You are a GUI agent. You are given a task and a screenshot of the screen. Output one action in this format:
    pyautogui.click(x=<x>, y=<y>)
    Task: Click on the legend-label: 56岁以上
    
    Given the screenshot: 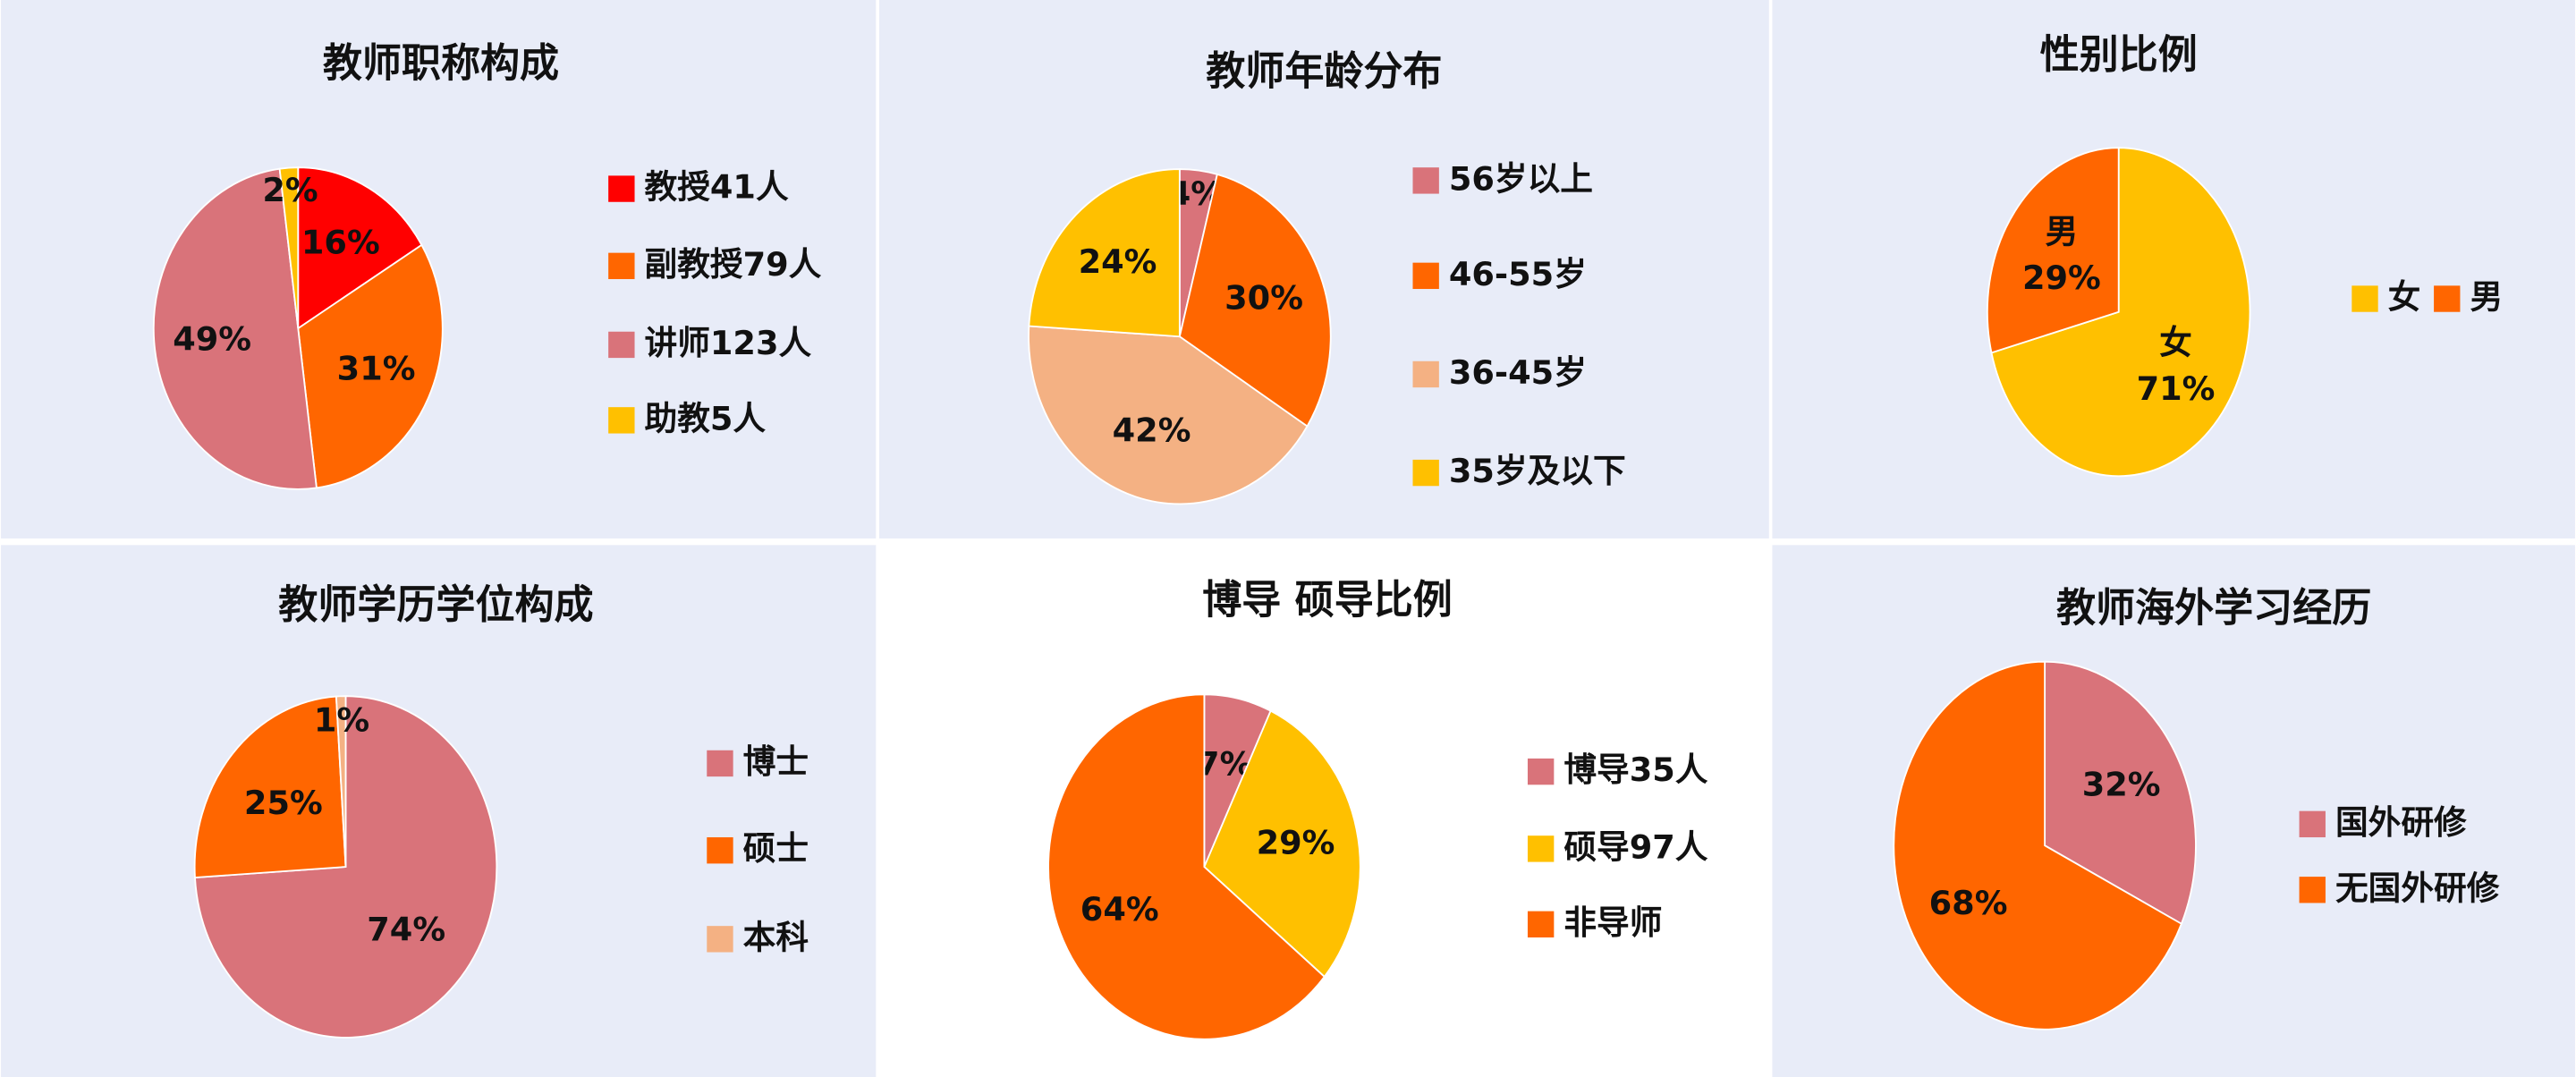 What is the action you would take?
    pyautogui.click(x=1521, y=178)
    